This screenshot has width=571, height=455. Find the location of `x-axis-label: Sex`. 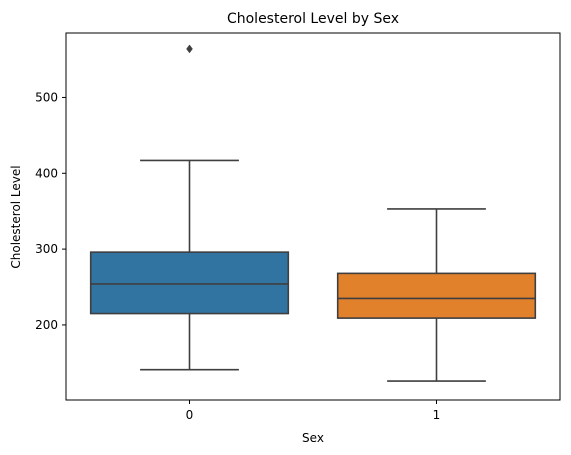

x-axis-label: Sex is located at coordinates (313, 438).